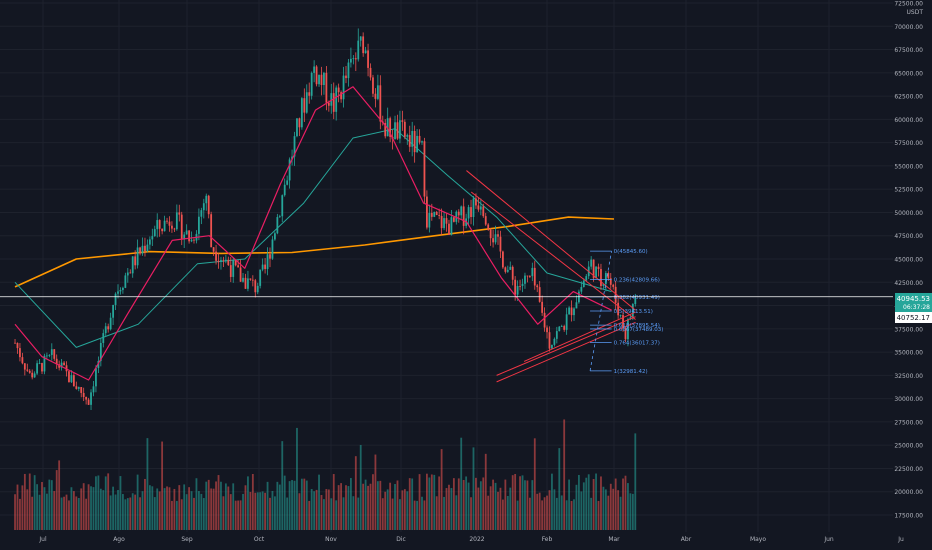 The height and width of the screenshot is (550, 932). Describe the element at coordinates (551, 276) in the screenshot. I see `trendlines` at that location.